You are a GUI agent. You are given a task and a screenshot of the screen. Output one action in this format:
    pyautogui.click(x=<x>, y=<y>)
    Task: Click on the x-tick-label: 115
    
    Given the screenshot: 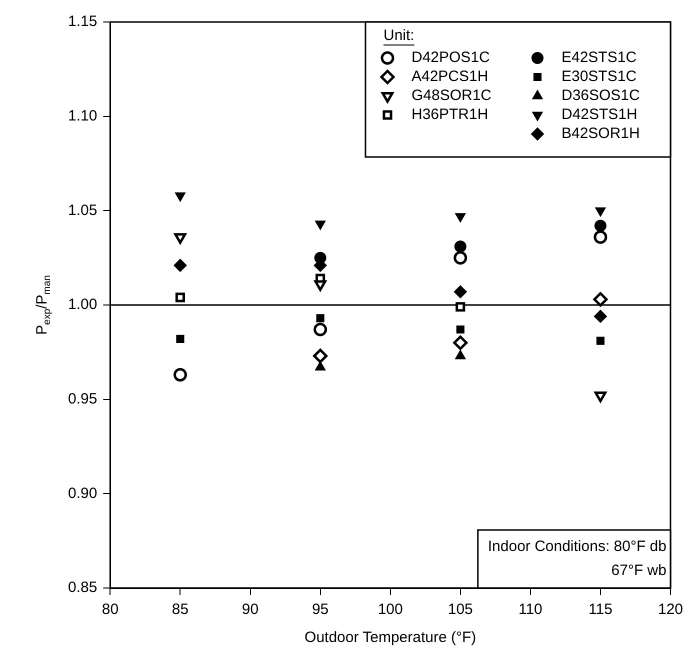 What is the action you would take?
    pyautogui.click(x=600, y=609)
    